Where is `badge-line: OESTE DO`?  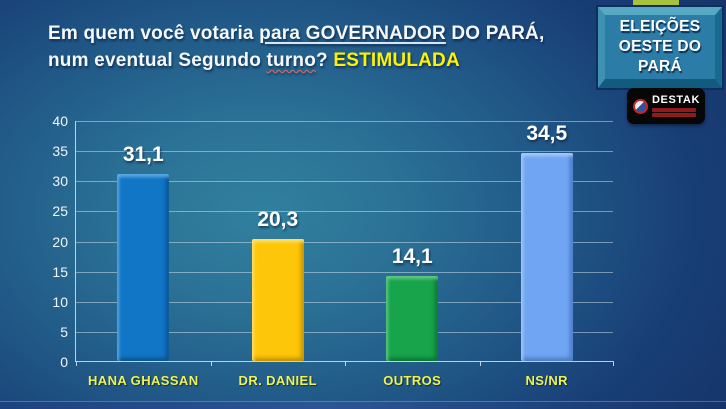
badge-line: OESTE DO is located at coordinates (660, 46).